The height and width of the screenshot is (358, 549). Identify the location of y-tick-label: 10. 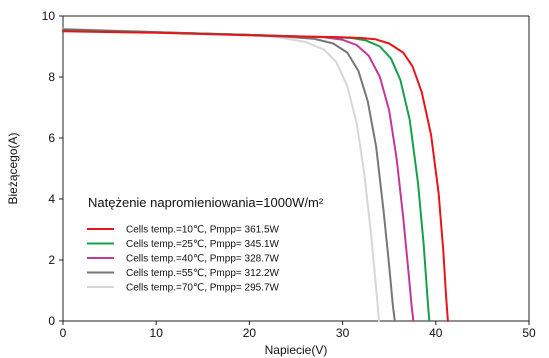
(49, 16).